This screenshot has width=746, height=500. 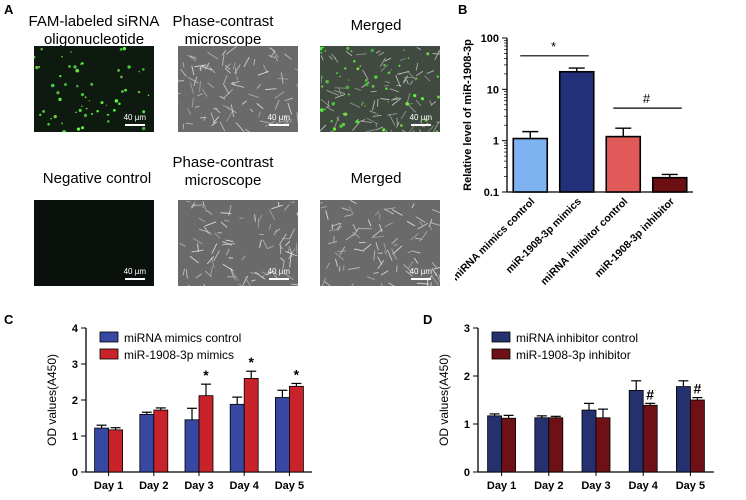 What do you see at coordinates (376, 178) in the screenshot?
I see `merged-label-bottom: Merged` at bounding box center [376, 178].